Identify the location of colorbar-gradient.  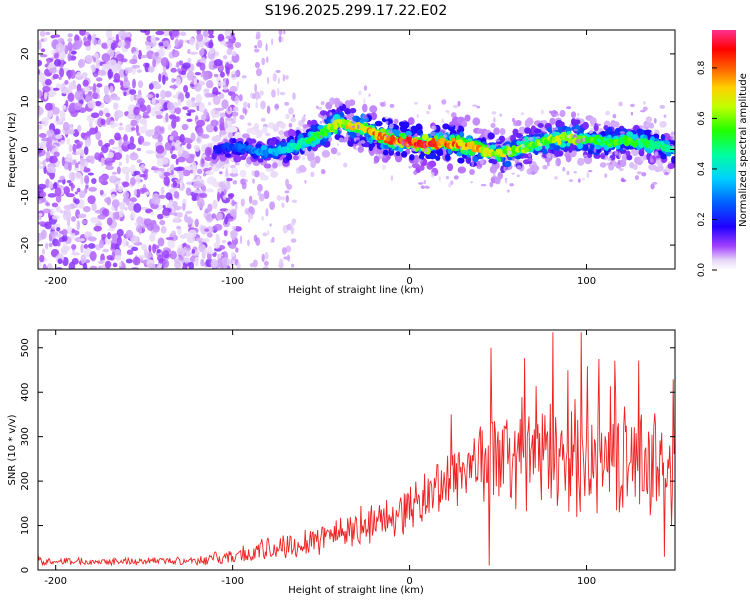
(724, 150).